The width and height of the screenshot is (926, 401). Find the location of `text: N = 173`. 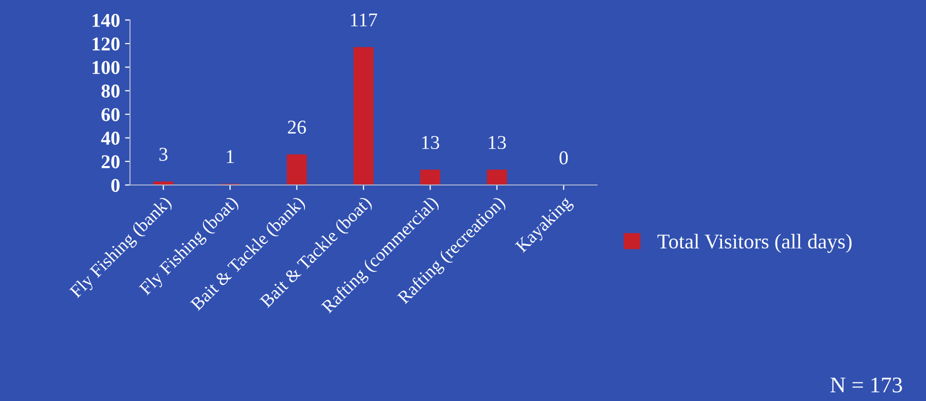

text: N = 173 is located at coordinates (866, 385).